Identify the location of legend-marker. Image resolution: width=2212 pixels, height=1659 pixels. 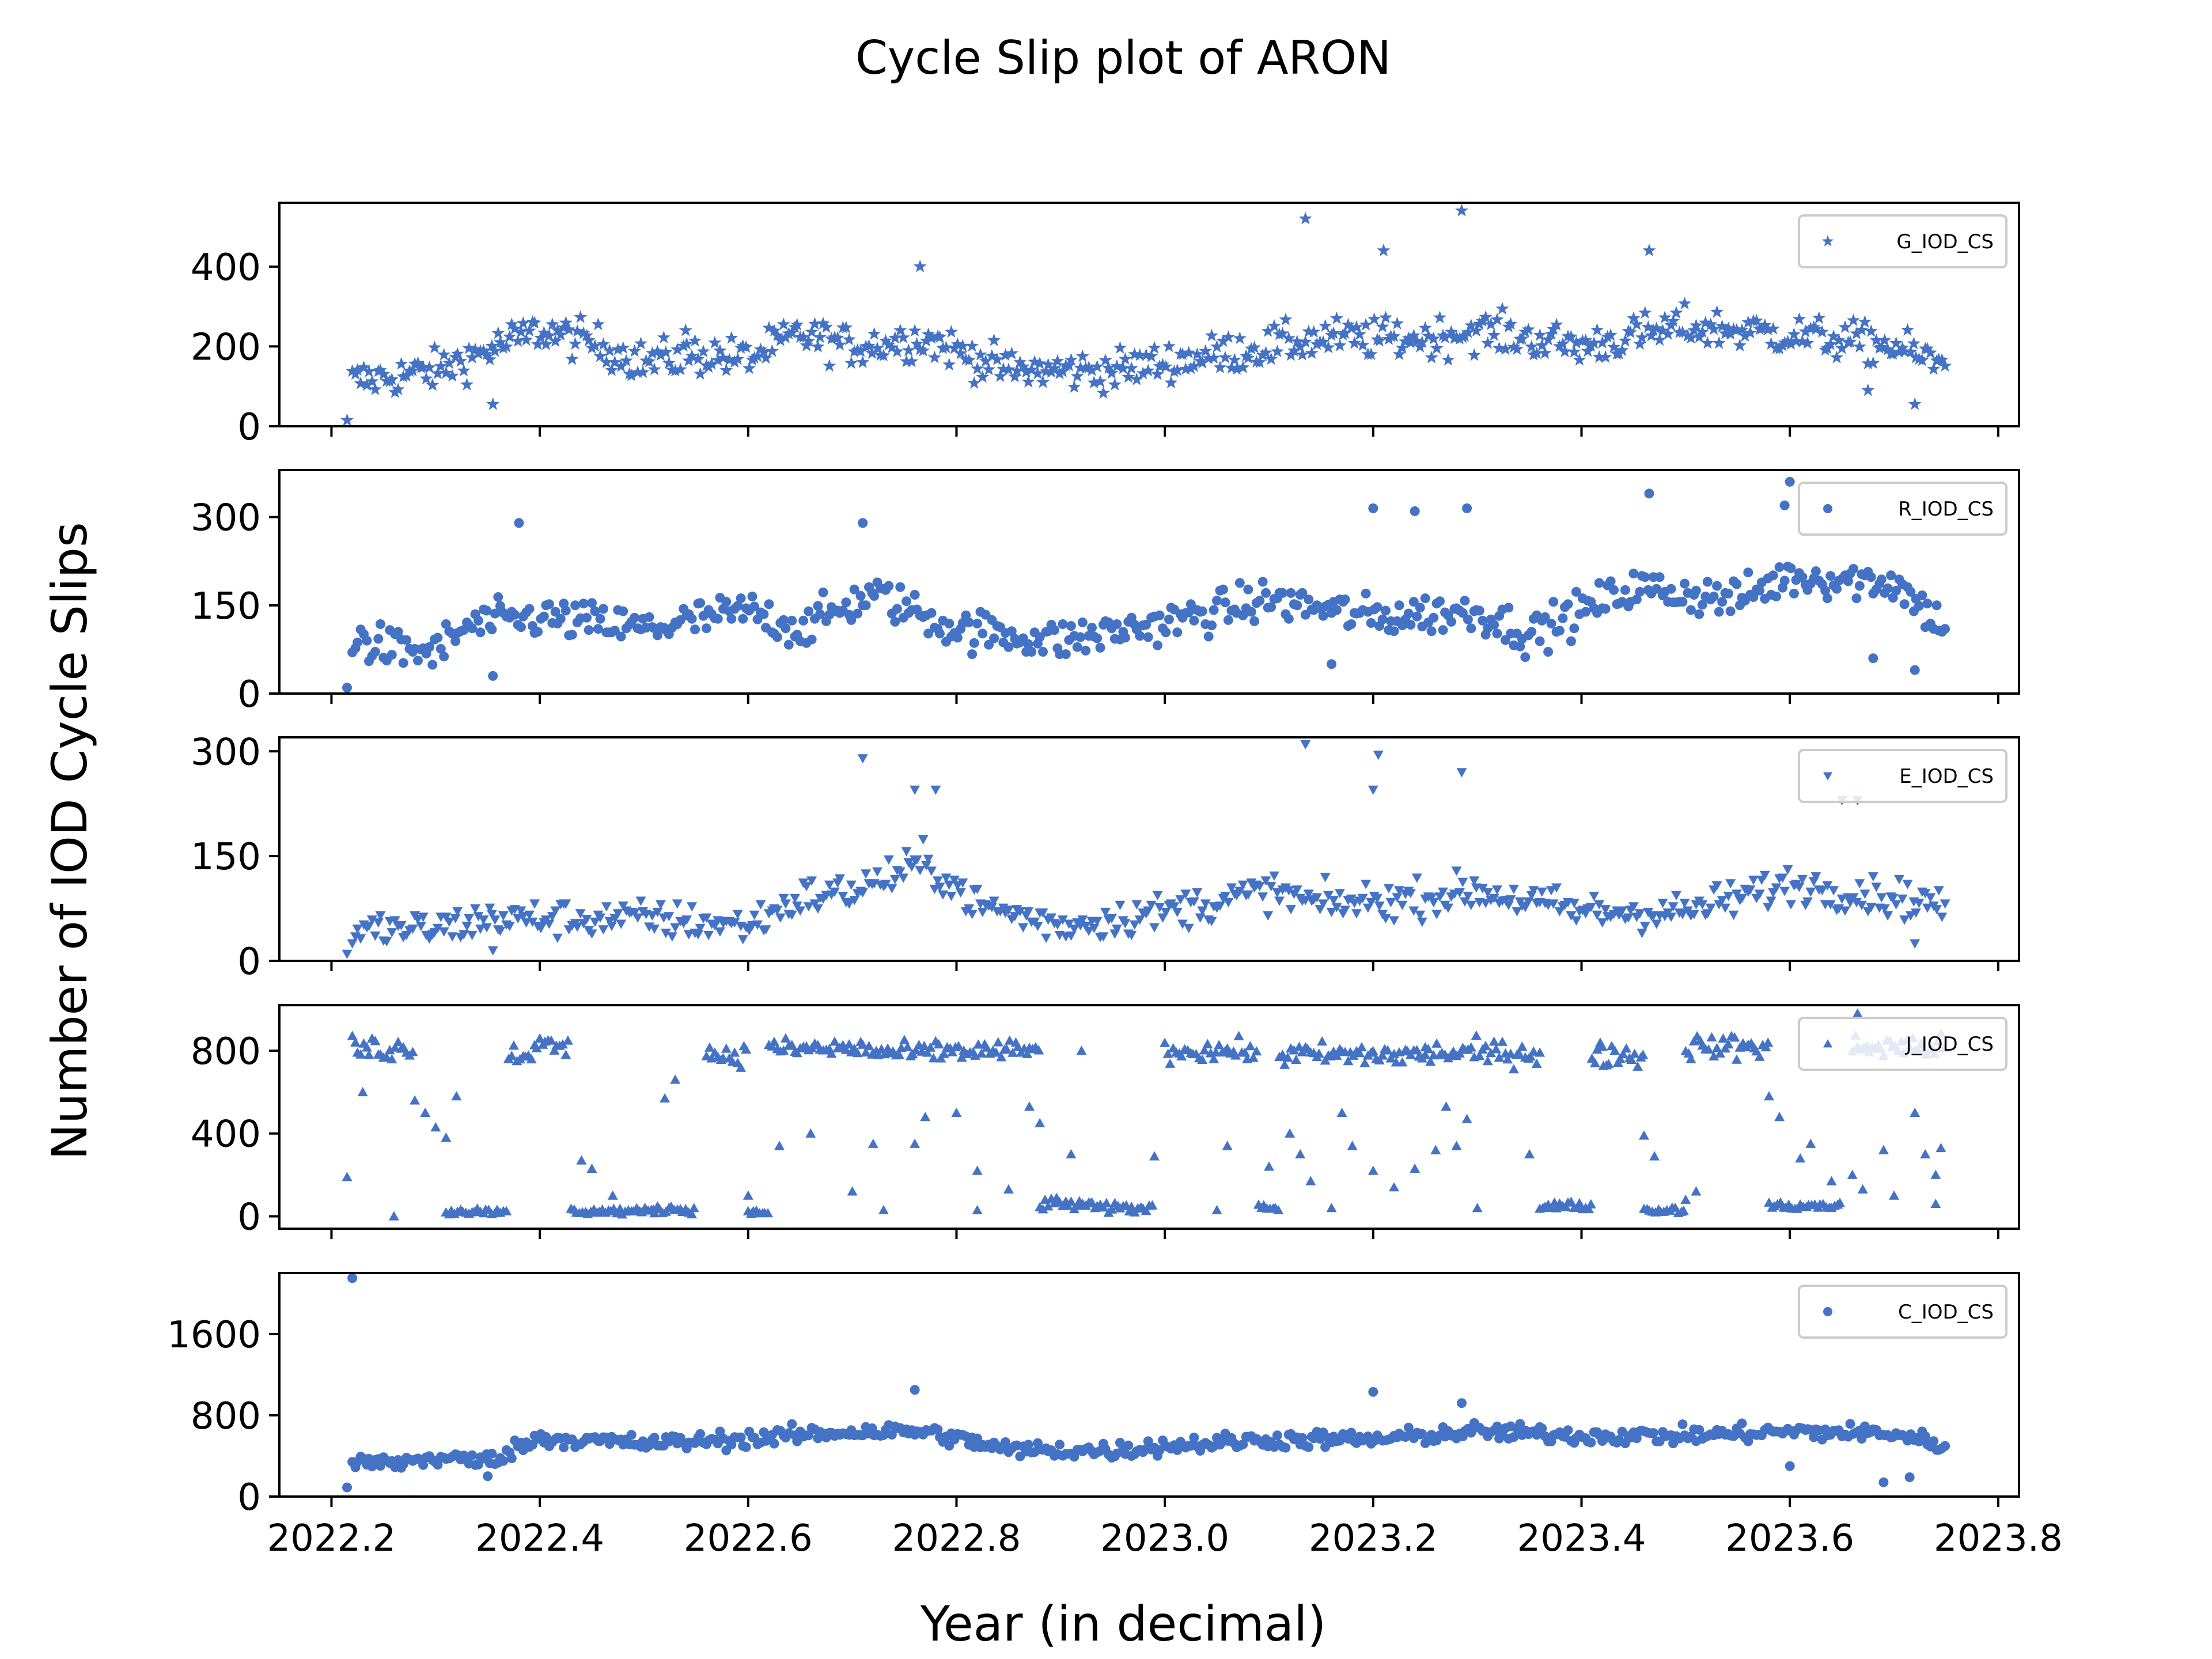
(1827, 776).